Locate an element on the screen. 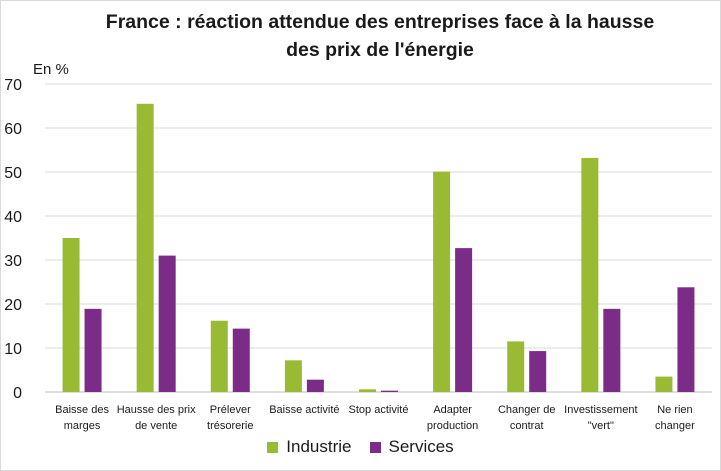 This screenshot has height=471, width=721. x-tick-label-0-1: marges is located at coordinates (82, 426).